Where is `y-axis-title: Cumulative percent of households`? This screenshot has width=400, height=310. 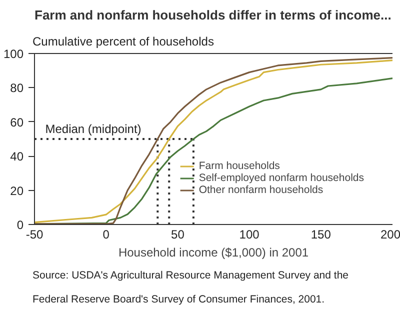 y-axis-title: Cumulative percent of households is located at coordinates (123, 41).